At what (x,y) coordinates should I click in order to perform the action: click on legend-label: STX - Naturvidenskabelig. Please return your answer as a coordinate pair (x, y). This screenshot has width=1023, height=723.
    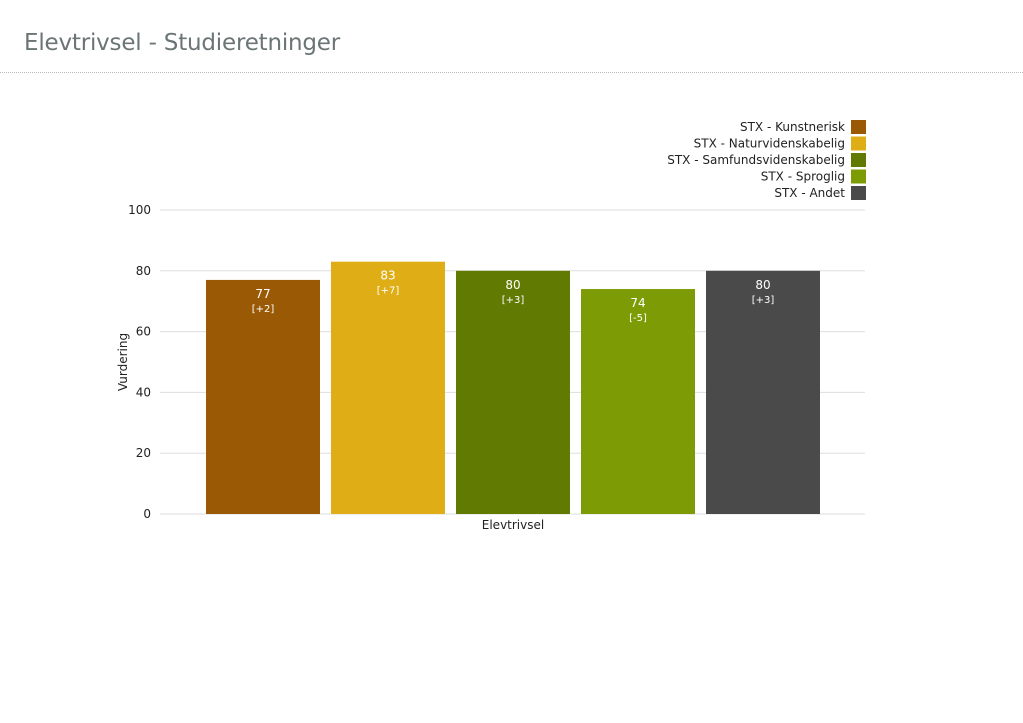
    Looking at the image, I should click on (769, 144).